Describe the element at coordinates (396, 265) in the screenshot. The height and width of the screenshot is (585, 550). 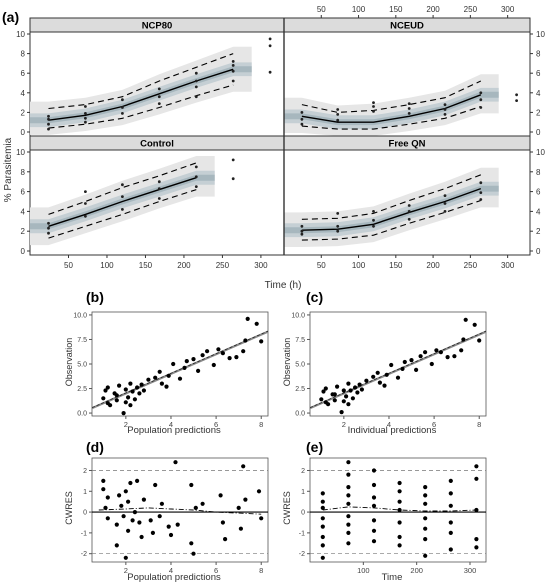
I see `x-tick-label: 150` at that location.